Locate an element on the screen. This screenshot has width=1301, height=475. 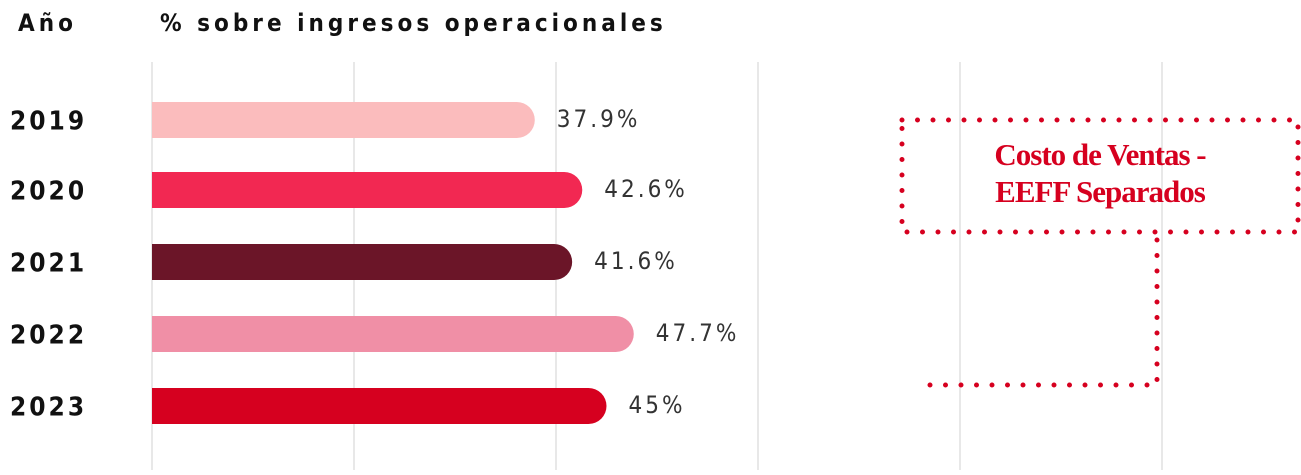
annotation: EEFF Separados is located at coordinates (1100, 191).